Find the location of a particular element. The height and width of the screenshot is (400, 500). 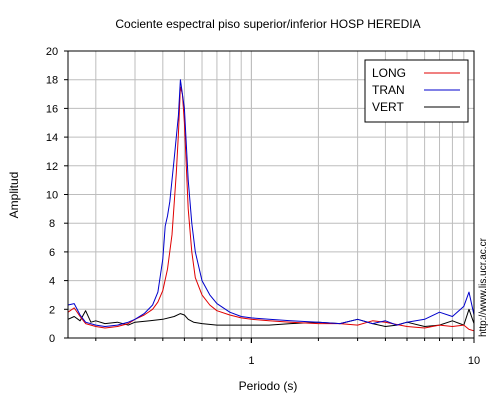

y-tick-label: 2 is located at coordinates (52, 310).